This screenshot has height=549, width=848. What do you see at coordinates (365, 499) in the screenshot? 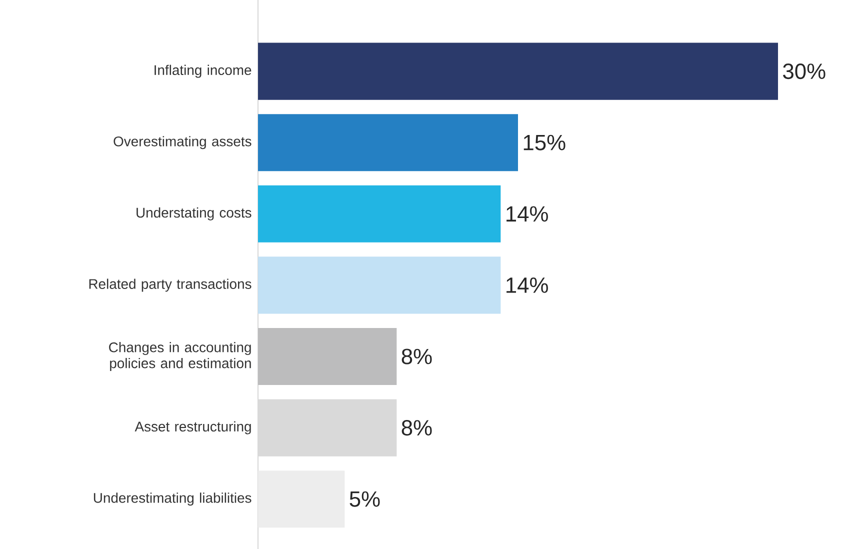
I see `data-label: 5%` at bounding box center [365, 499].